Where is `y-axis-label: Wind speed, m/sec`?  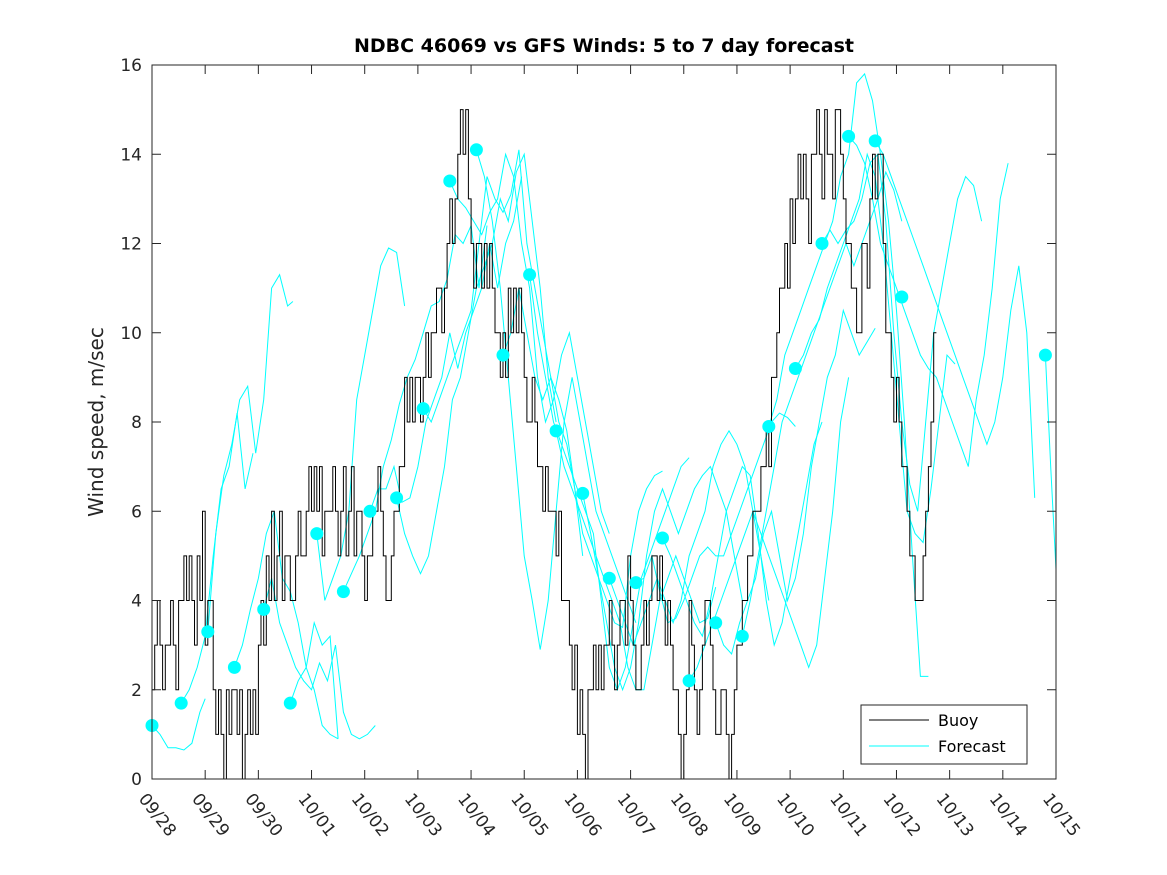
y-axis-label: Wind speed, m/sec is located at coordinates (96, 422).